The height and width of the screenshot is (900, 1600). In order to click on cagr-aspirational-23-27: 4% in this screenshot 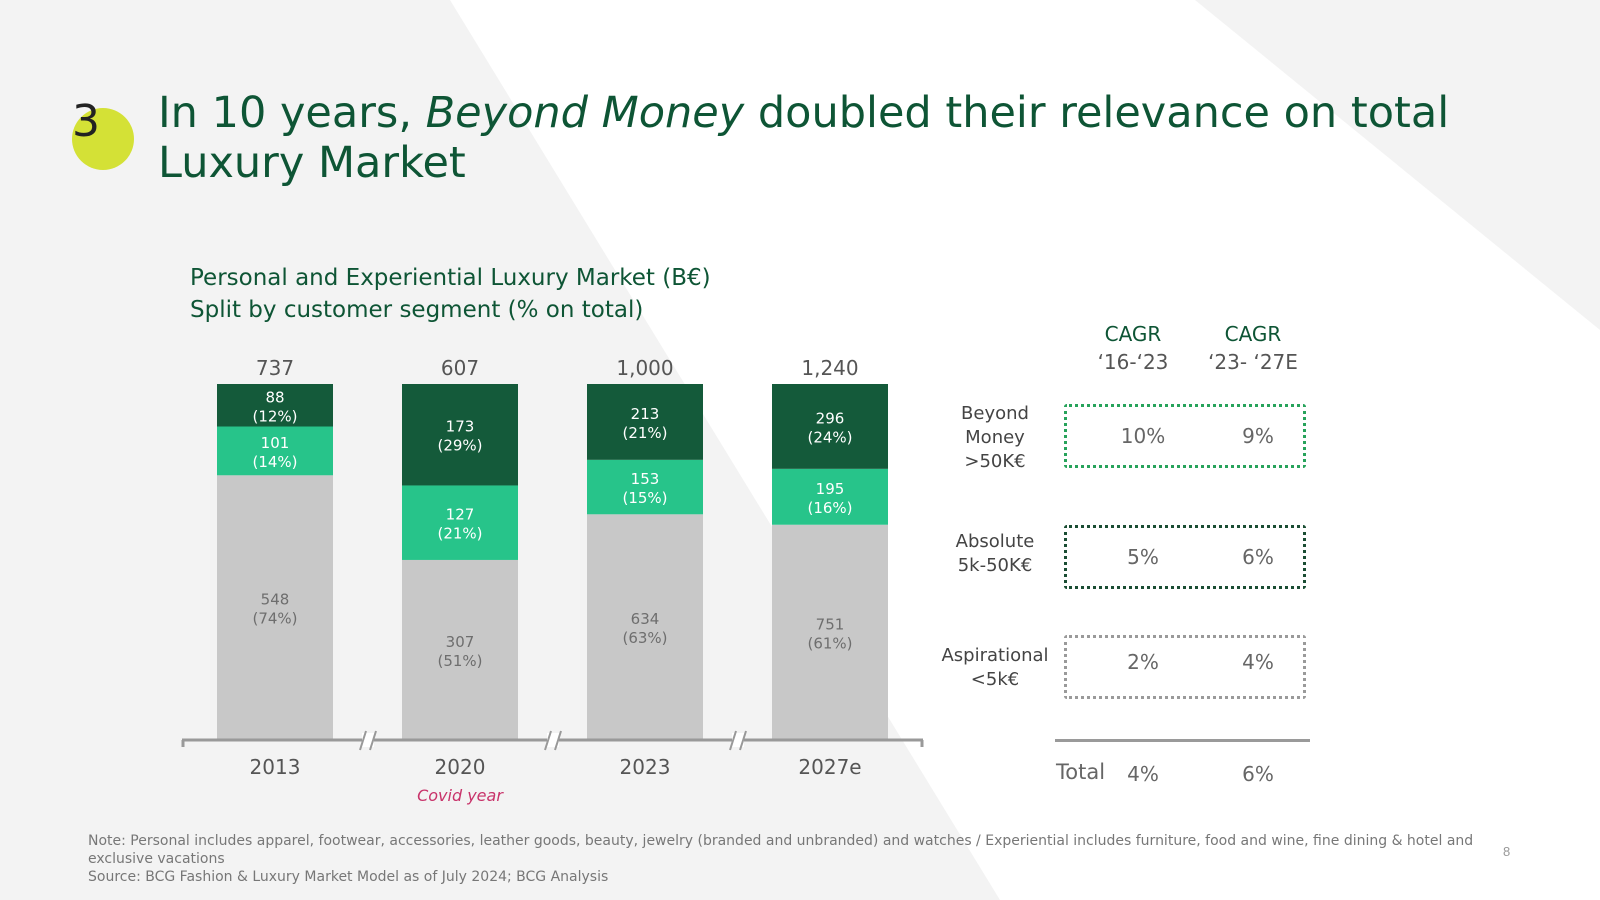, I will do `click(1258, 662)`.